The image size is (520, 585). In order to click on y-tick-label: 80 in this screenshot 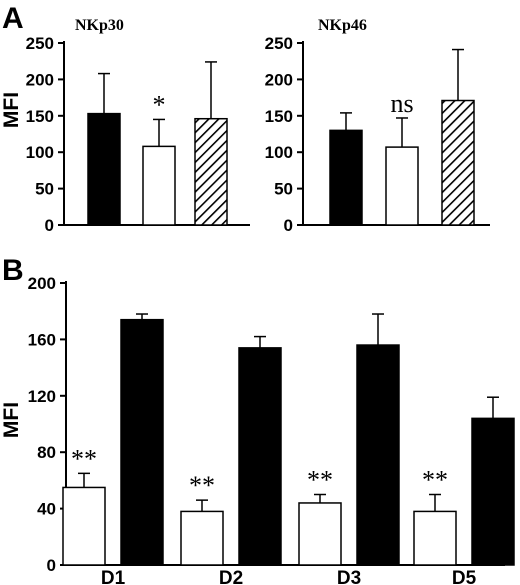, I will do `click(46, 452)`.